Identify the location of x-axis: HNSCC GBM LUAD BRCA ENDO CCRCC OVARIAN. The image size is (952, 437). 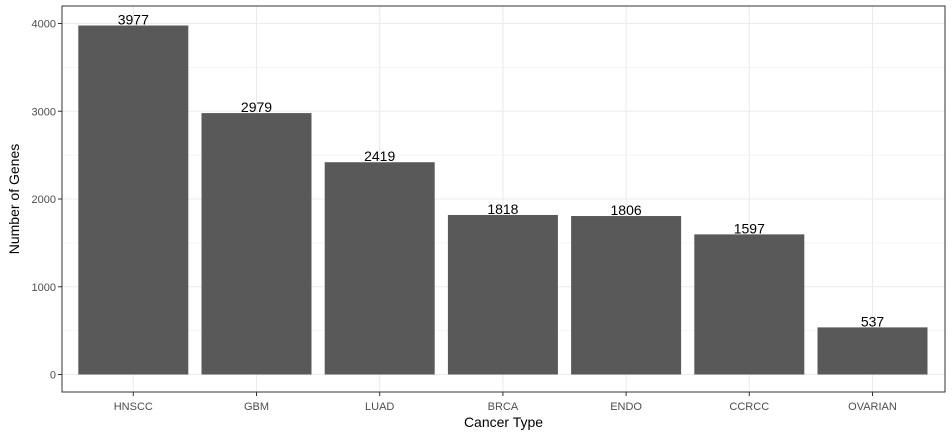
(505, 402).